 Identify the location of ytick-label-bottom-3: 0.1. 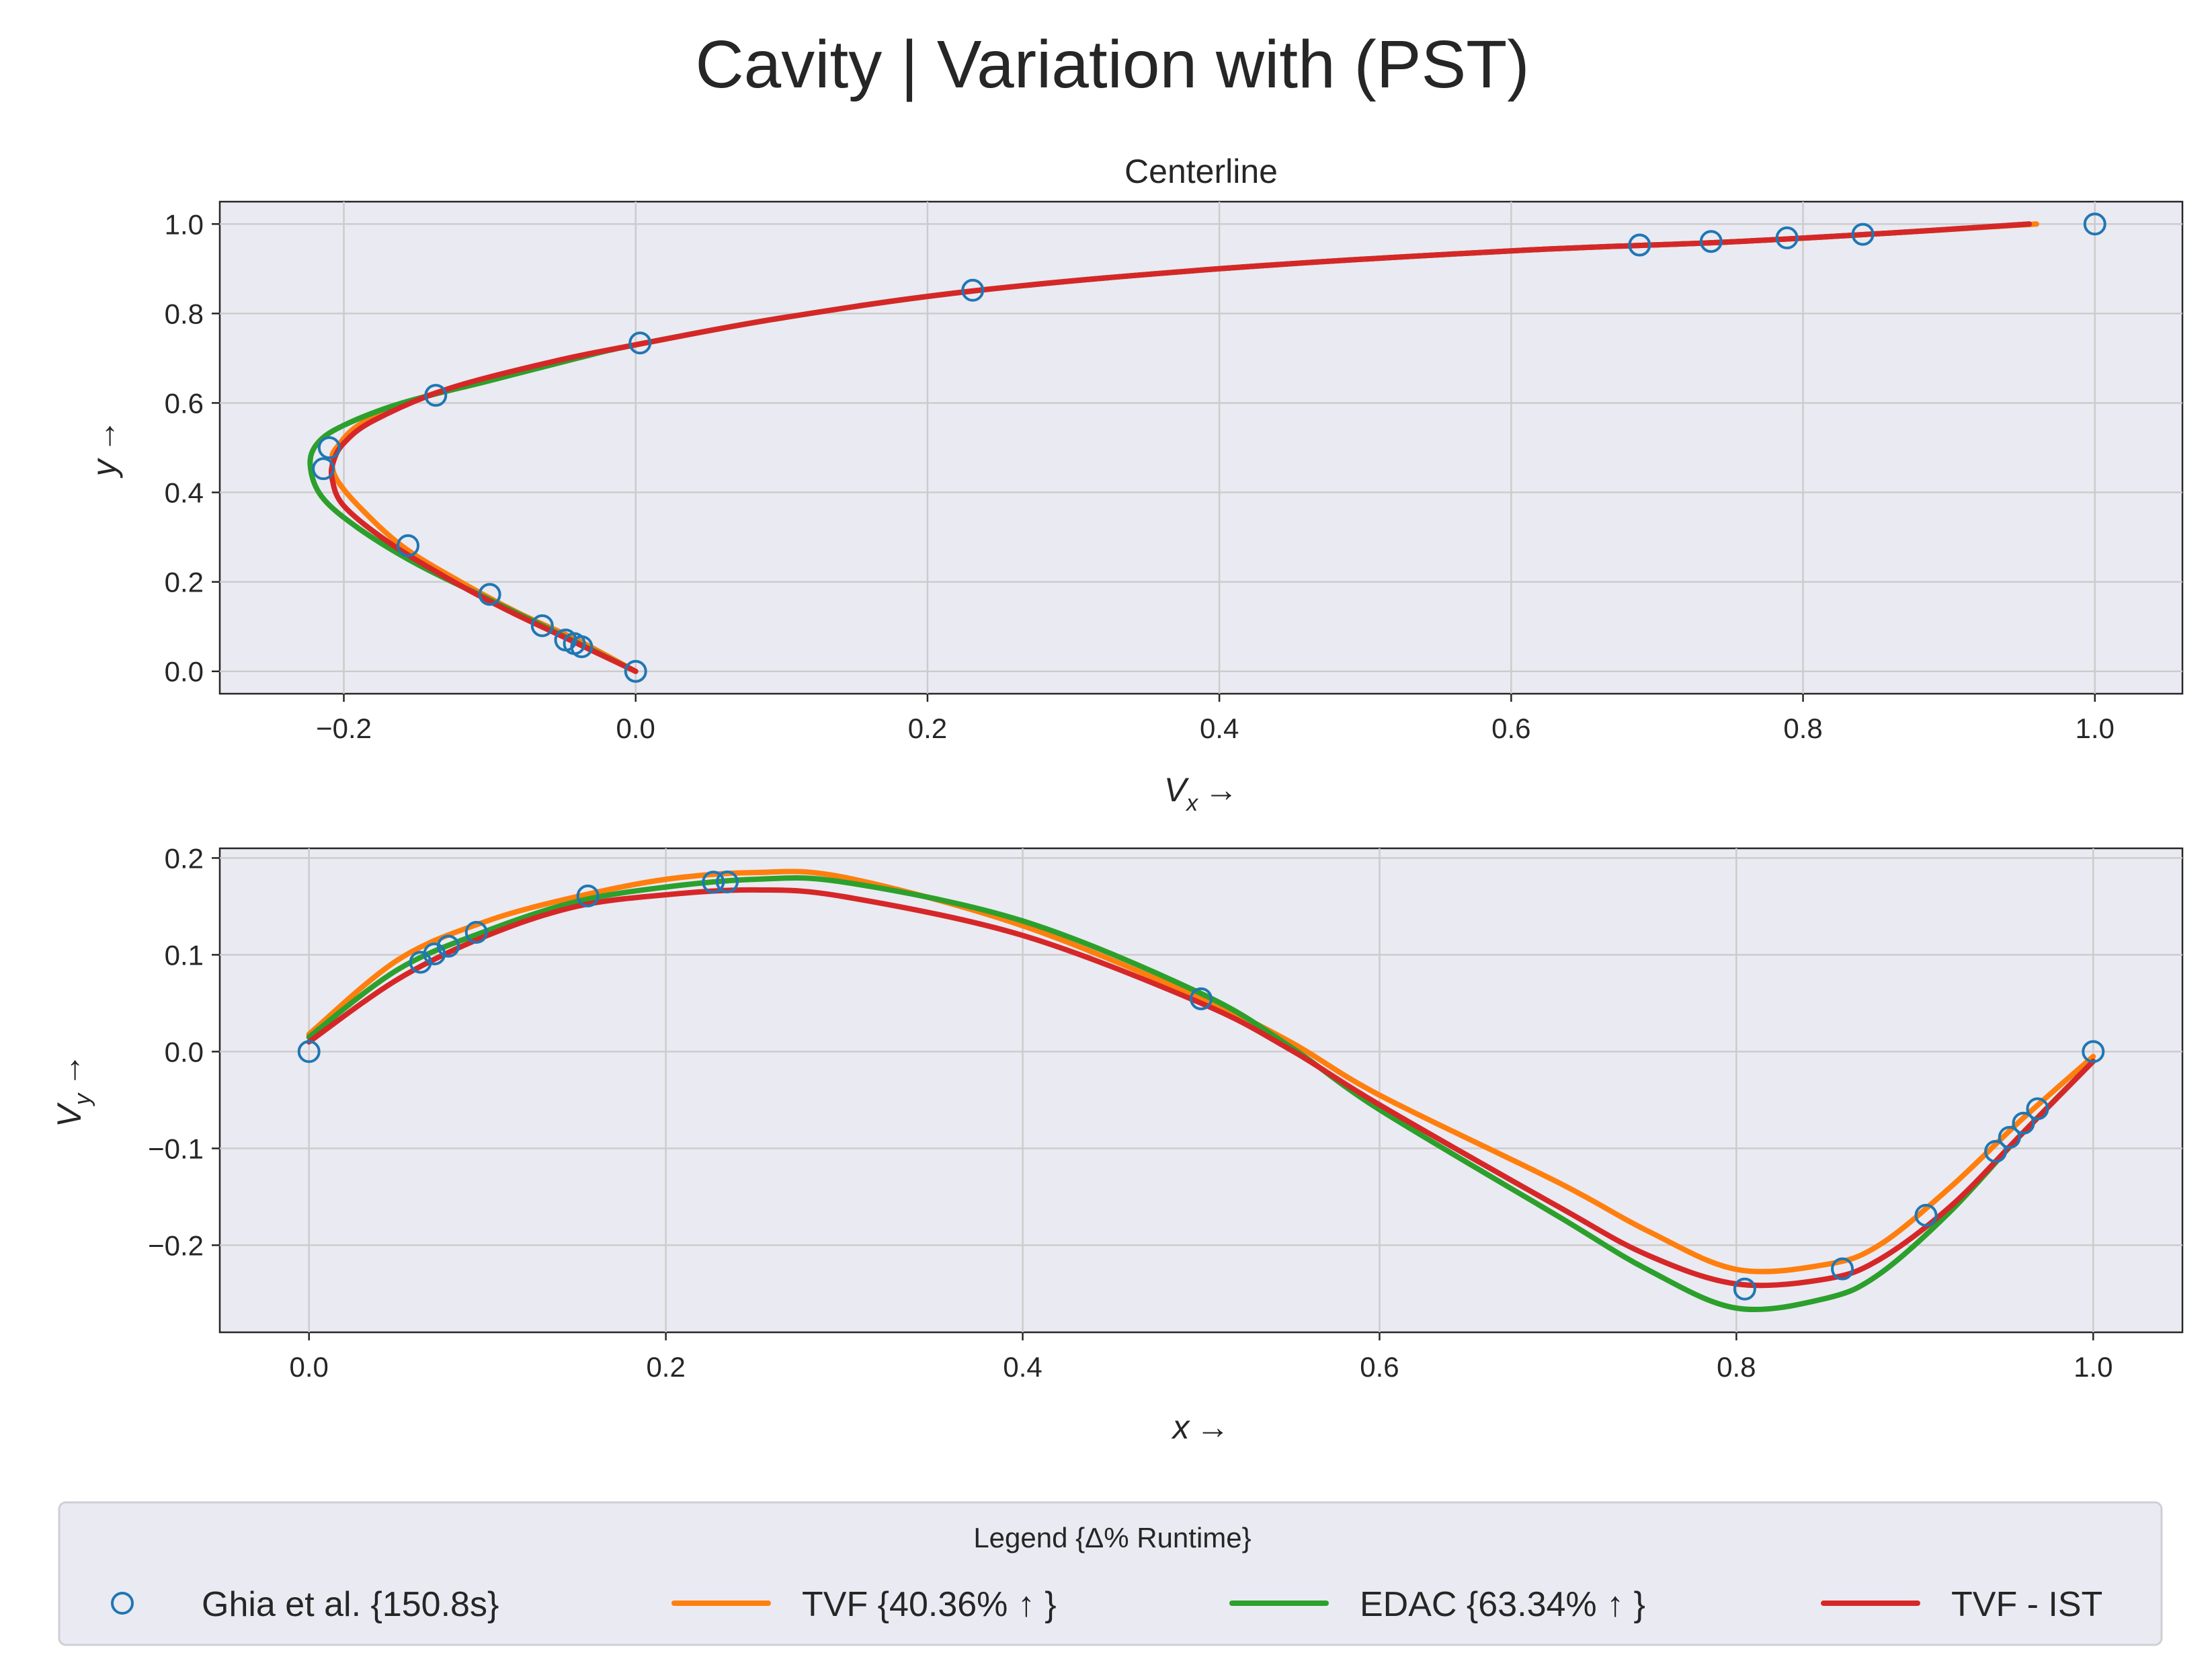
(184, 955).